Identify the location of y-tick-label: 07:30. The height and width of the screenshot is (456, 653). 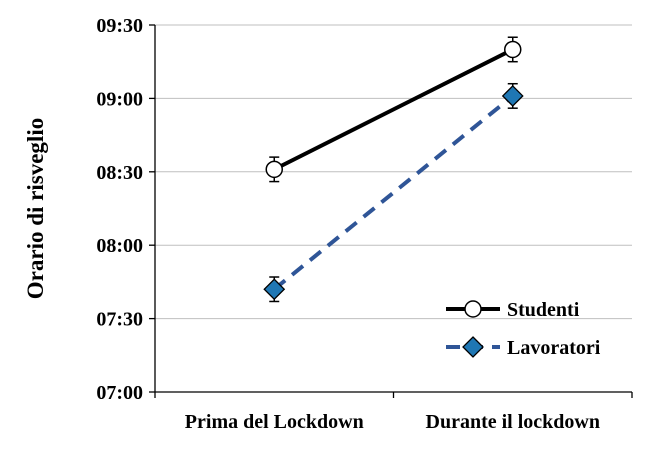
(119, 320).